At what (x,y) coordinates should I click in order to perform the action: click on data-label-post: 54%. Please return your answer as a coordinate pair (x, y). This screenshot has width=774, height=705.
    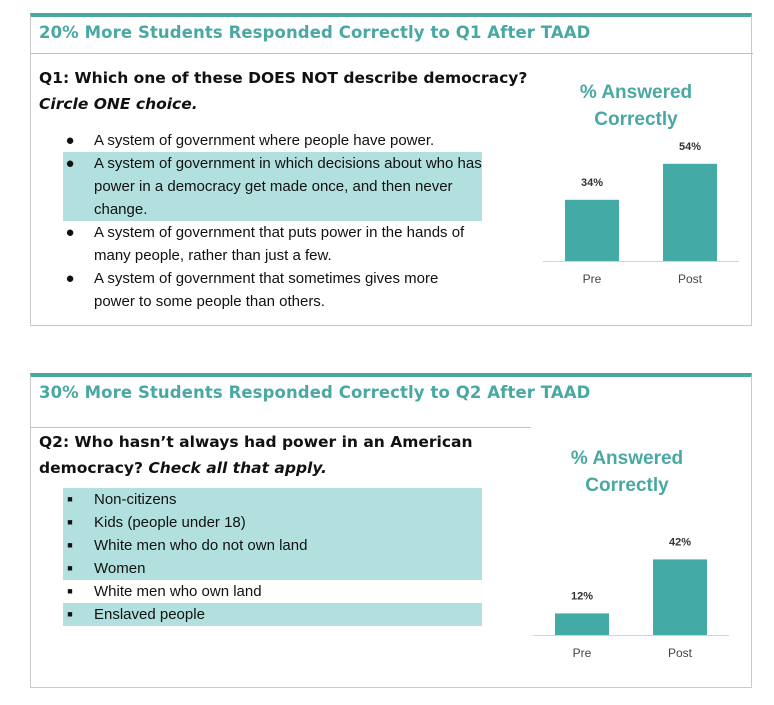
    Looking at the image, I should click on (690, 147).